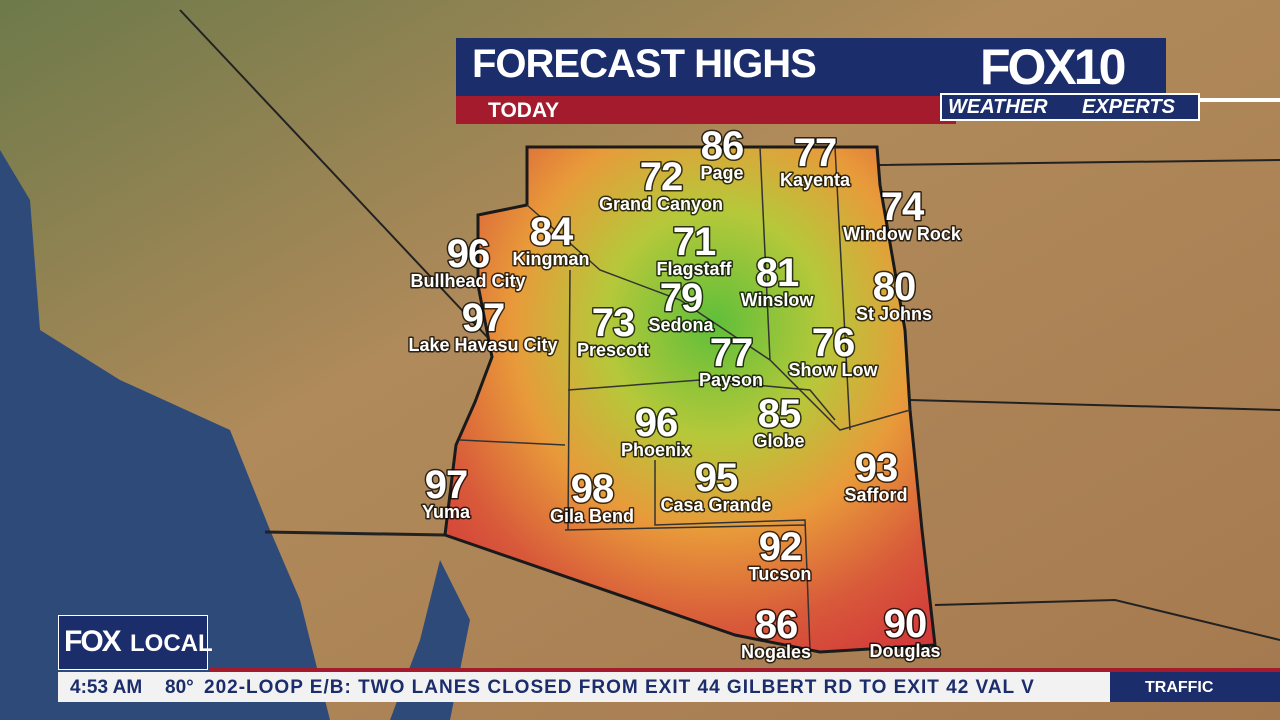  I want to click on city-temp: 71, so click(694, 242).